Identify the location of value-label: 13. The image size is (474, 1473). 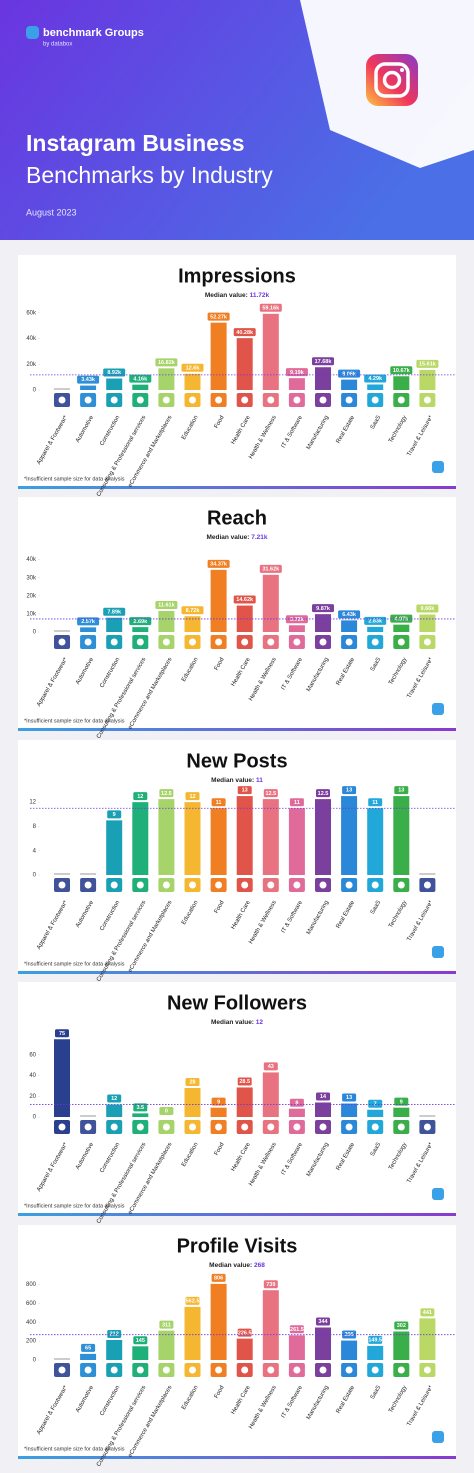
(401, 791).